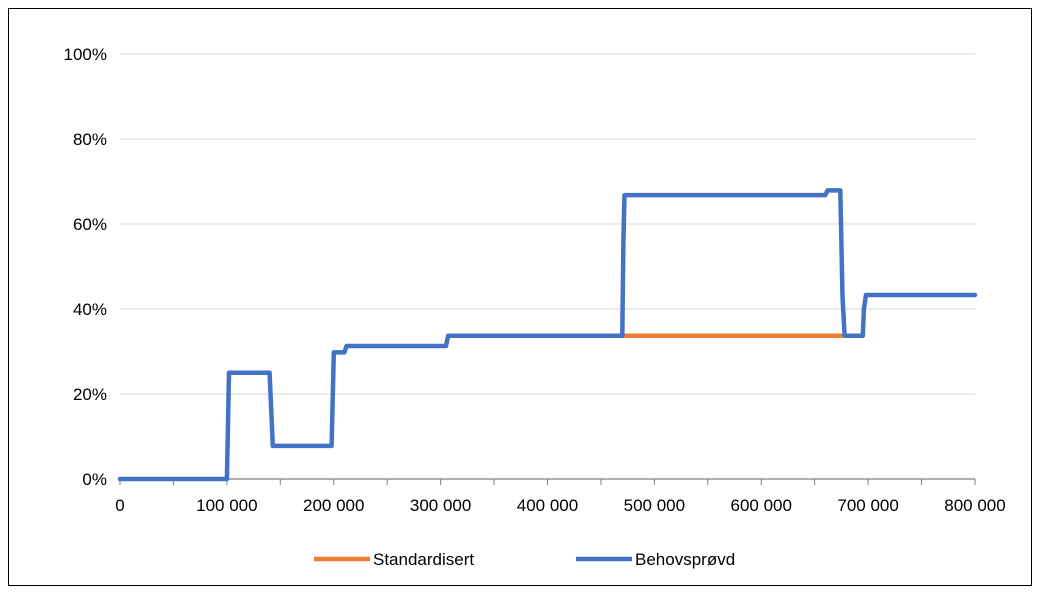 The height and width of the screenshot is (594, 1044). I want to click on y-tick-label: 60%, so click(90, 224).